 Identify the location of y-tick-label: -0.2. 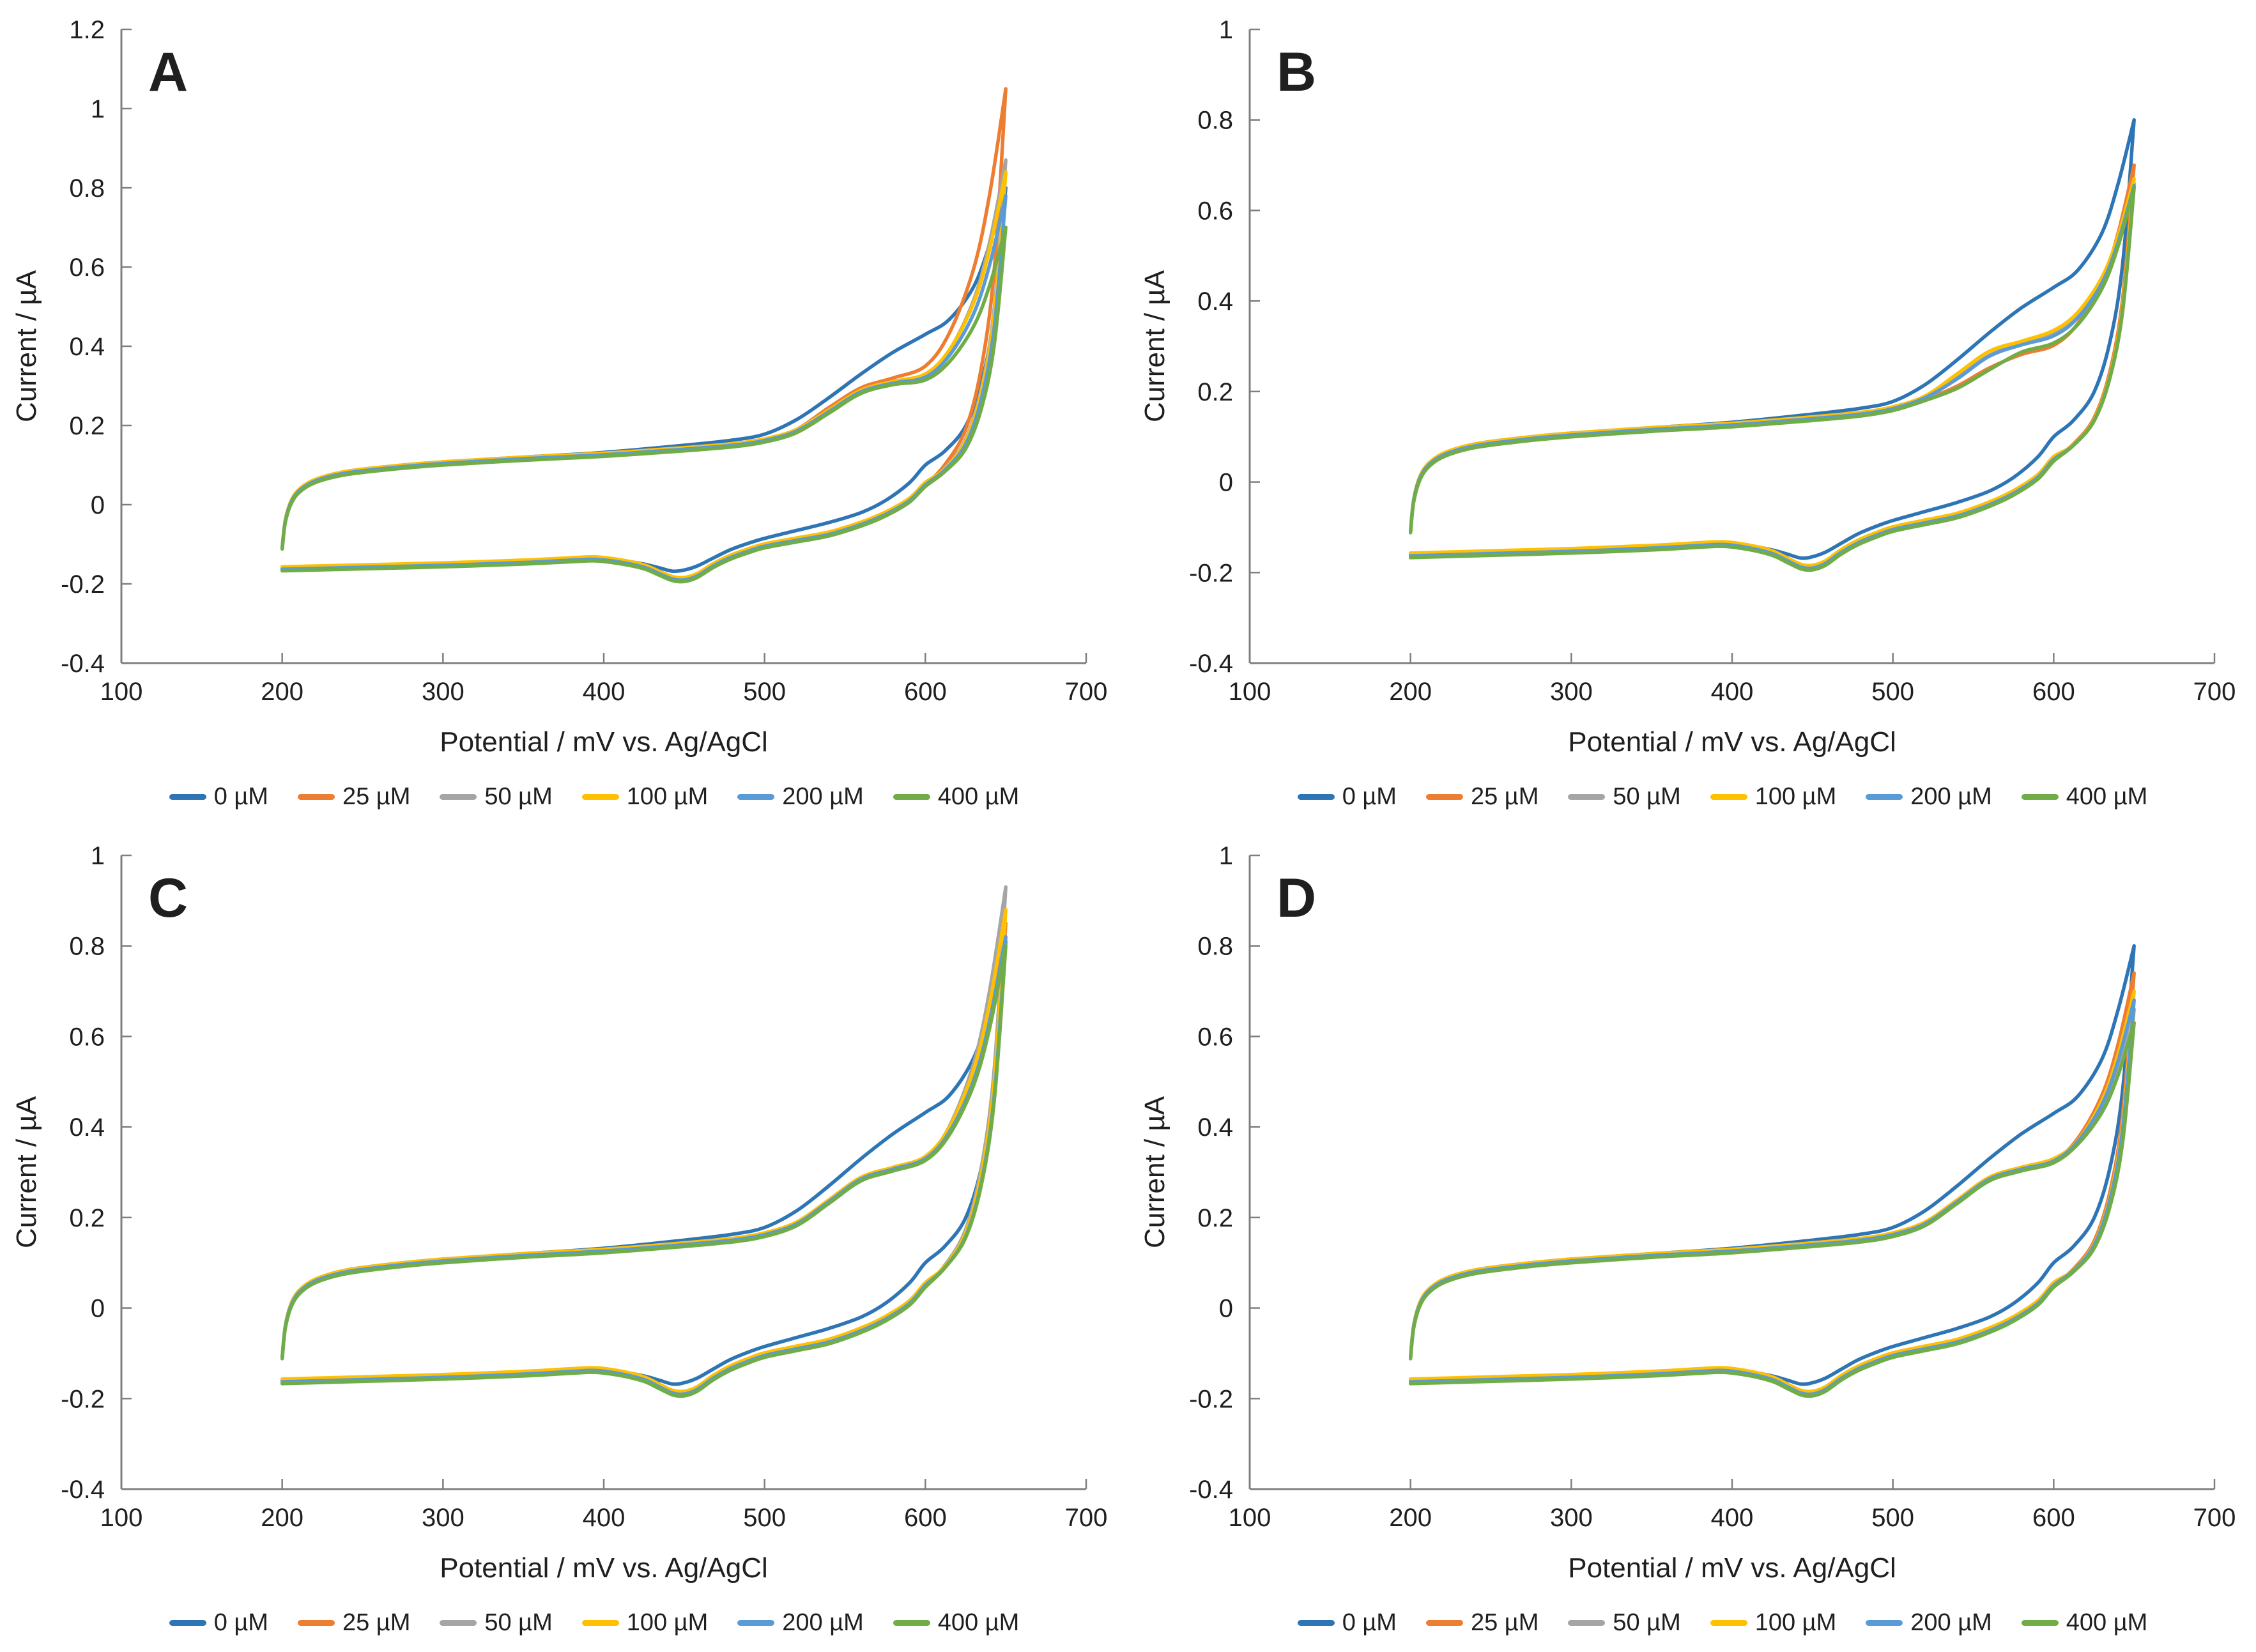
(83, 1399).